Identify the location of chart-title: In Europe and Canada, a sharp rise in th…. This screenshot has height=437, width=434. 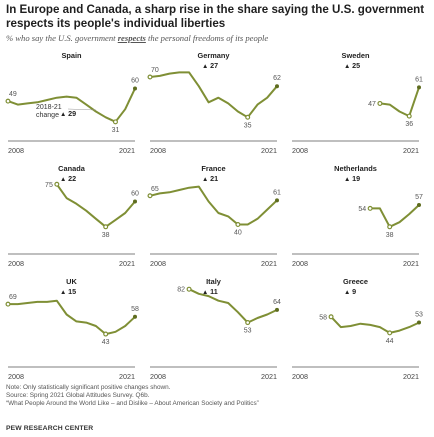
(215, 16).